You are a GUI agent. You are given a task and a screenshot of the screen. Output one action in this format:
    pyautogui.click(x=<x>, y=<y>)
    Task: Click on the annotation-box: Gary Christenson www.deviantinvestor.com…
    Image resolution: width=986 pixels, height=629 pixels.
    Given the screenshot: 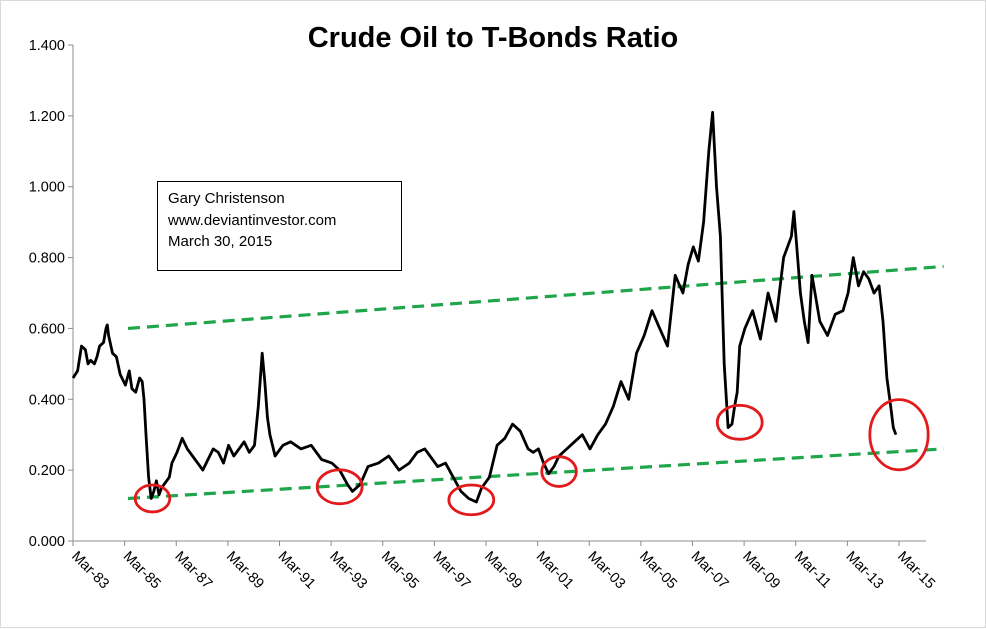 What is the action you would take?
    pyautogui.click(x=279, y=226)
    